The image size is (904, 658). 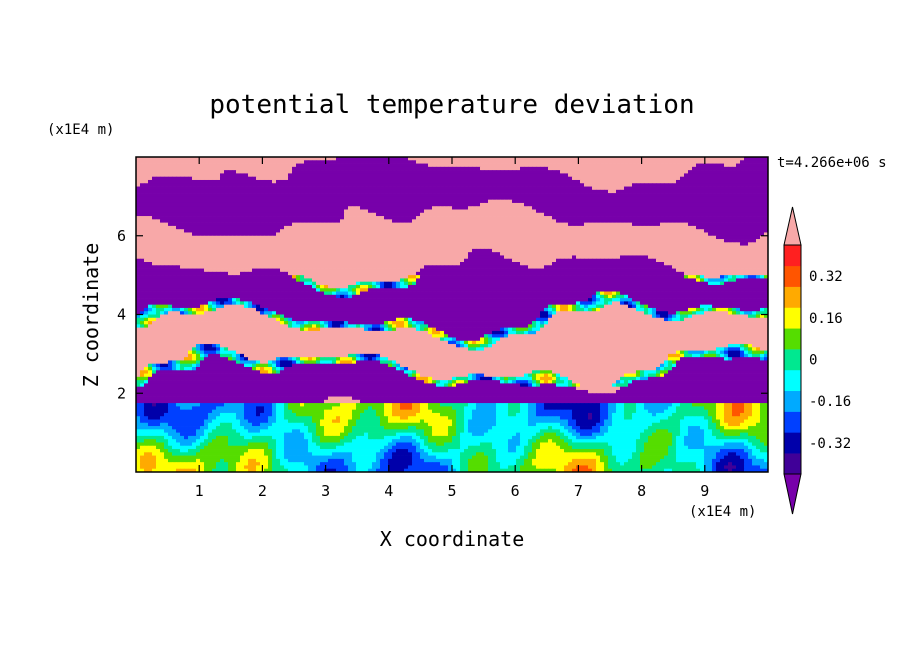 I want to click on x-tick-label: 4, so click(x=388, y=491).